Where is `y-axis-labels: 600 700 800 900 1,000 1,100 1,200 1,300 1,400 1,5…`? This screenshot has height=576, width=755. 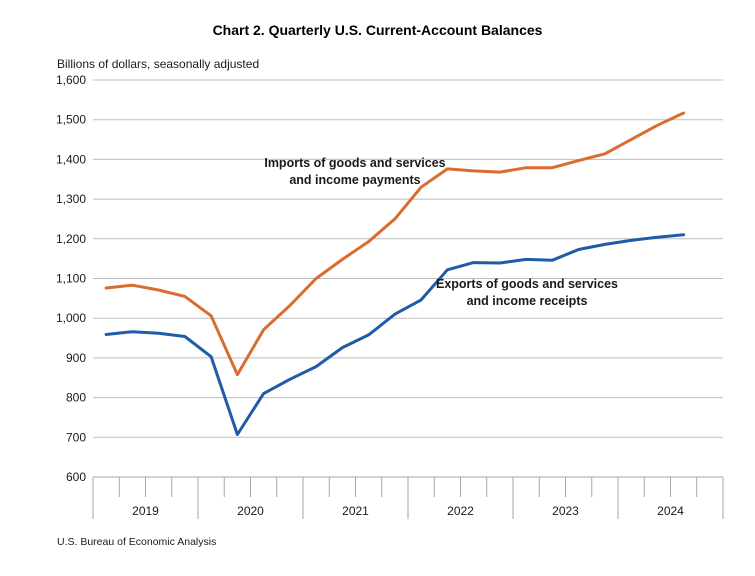 y-axis-labels: 600 700 800 900 1,000 1,100 1,200 1,300 1,400 1,5… is located at coordinates (71, 278).